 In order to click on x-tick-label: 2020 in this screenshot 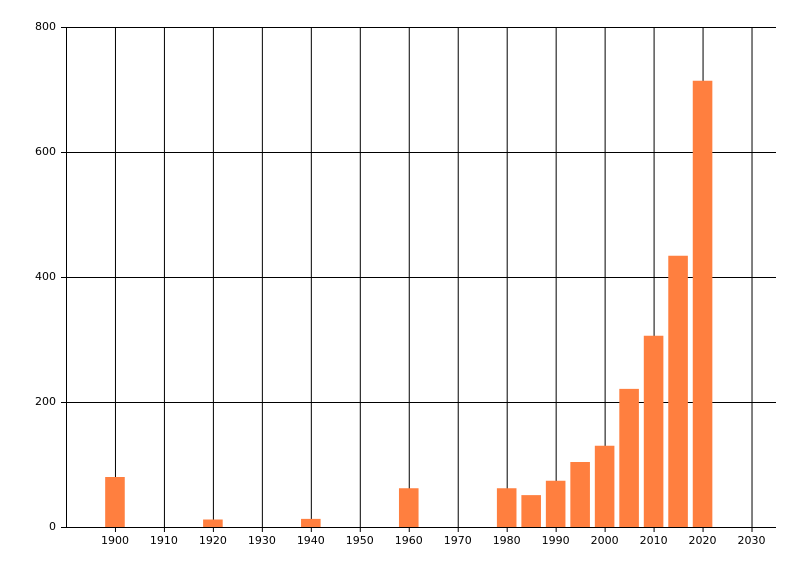, I will do `click(703, 540)`.